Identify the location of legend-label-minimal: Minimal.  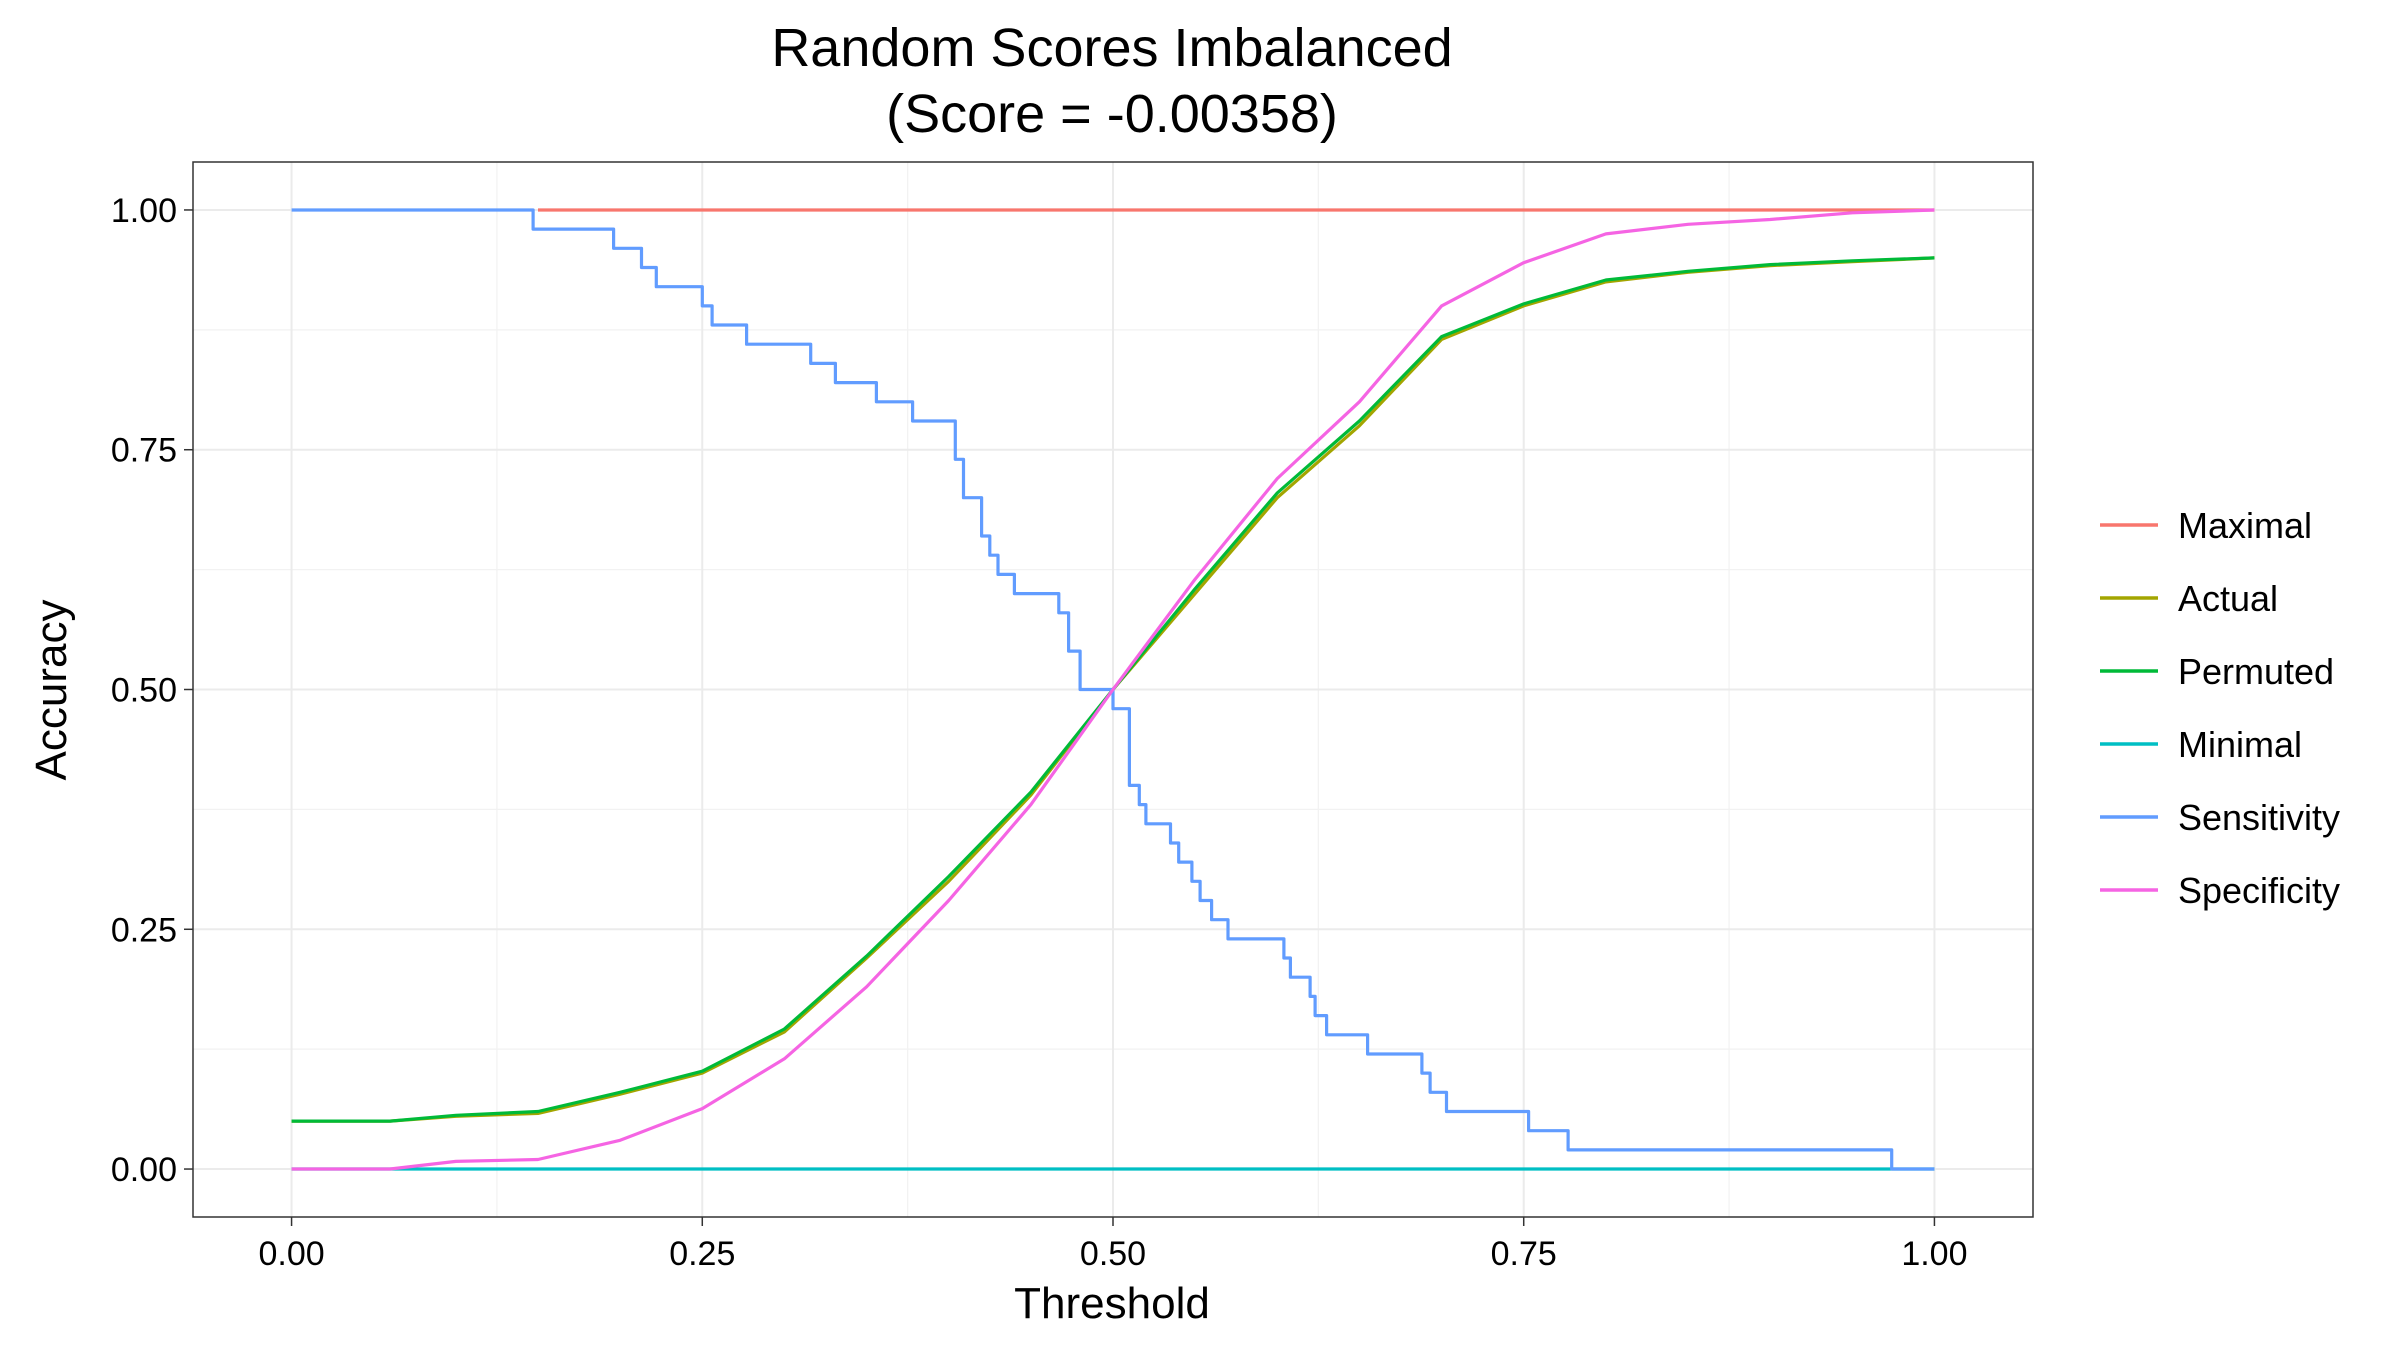
(2240, 744).